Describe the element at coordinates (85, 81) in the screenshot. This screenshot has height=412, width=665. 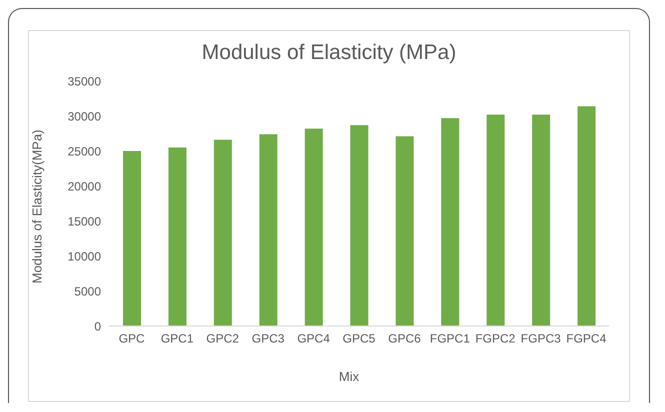
I see `y-tick-label: 35000` at that location.